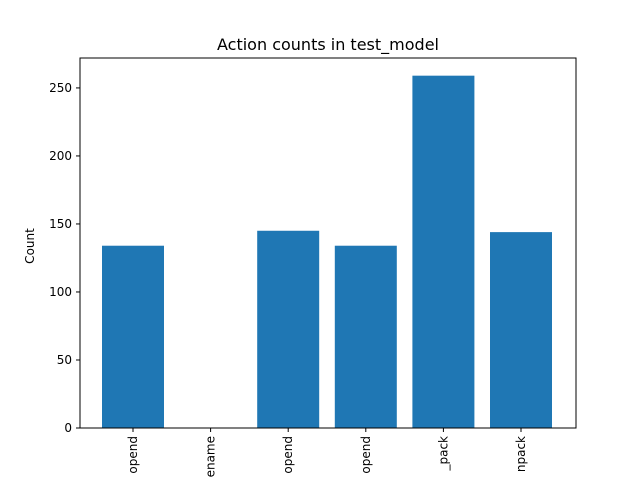  I want to click on x-tick-label-3: opend, so click(366, 455).